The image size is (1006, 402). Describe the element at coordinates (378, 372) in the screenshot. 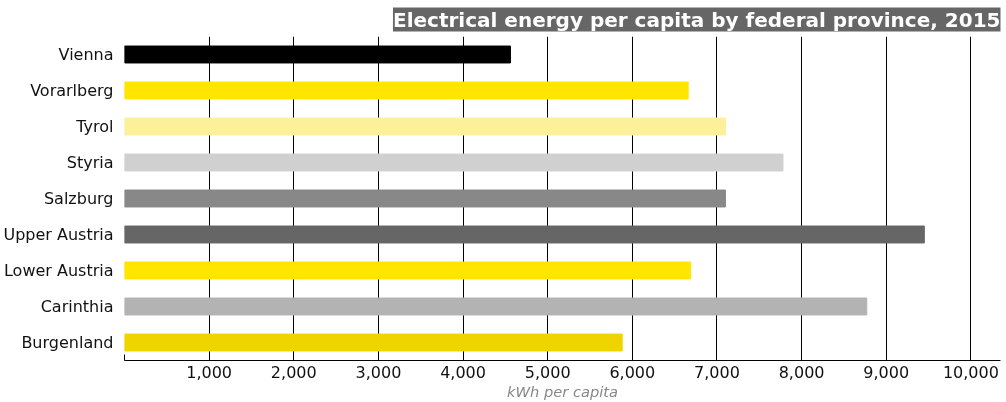

I see `x-tick-label: 3,000` at that location.